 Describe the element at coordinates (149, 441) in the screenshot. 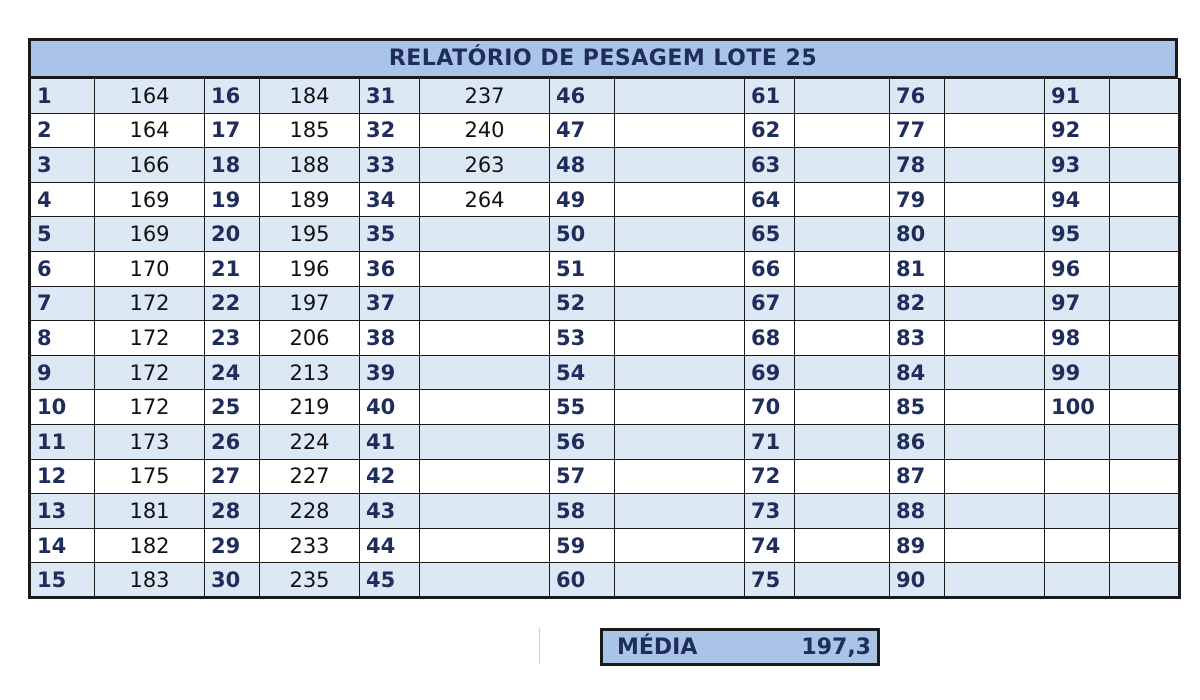

I see `weight-value-cell: 173` at that location.